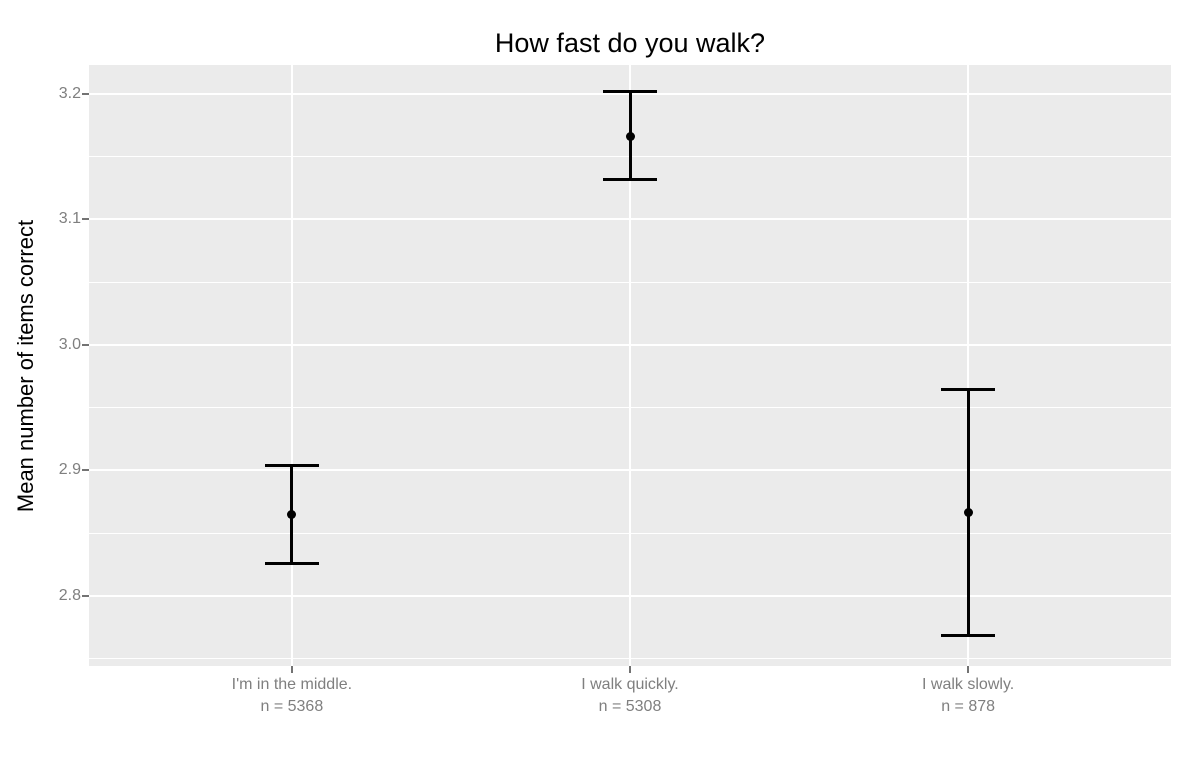 Image resolution: width=1200 pixels, height=763 pixels. What do you see at coordinates (69, 93) in the screenshot?
I see `y-tick-label: 3.2` at bounding box center [69, 93].